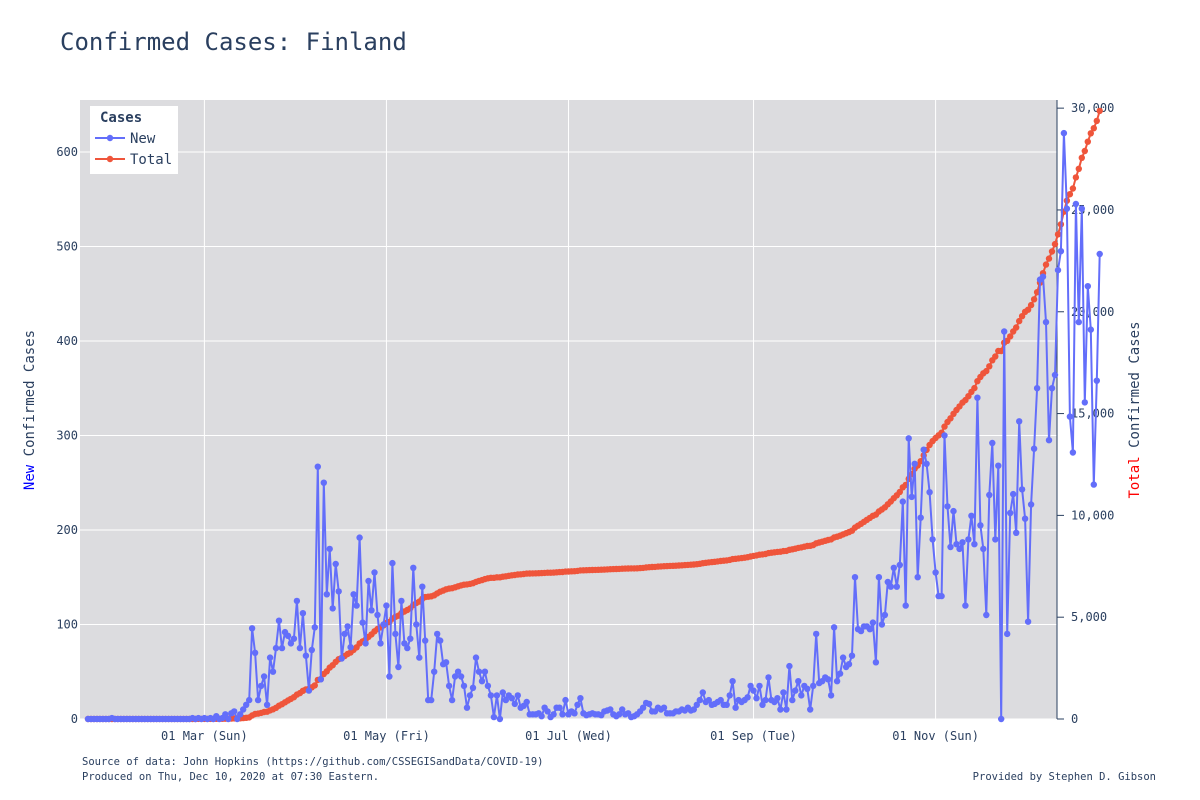 The image size is (1200, 800). Describe the element at coordinates (125, 139) in the screenshot. I see `legend-item-new: New` at that location.